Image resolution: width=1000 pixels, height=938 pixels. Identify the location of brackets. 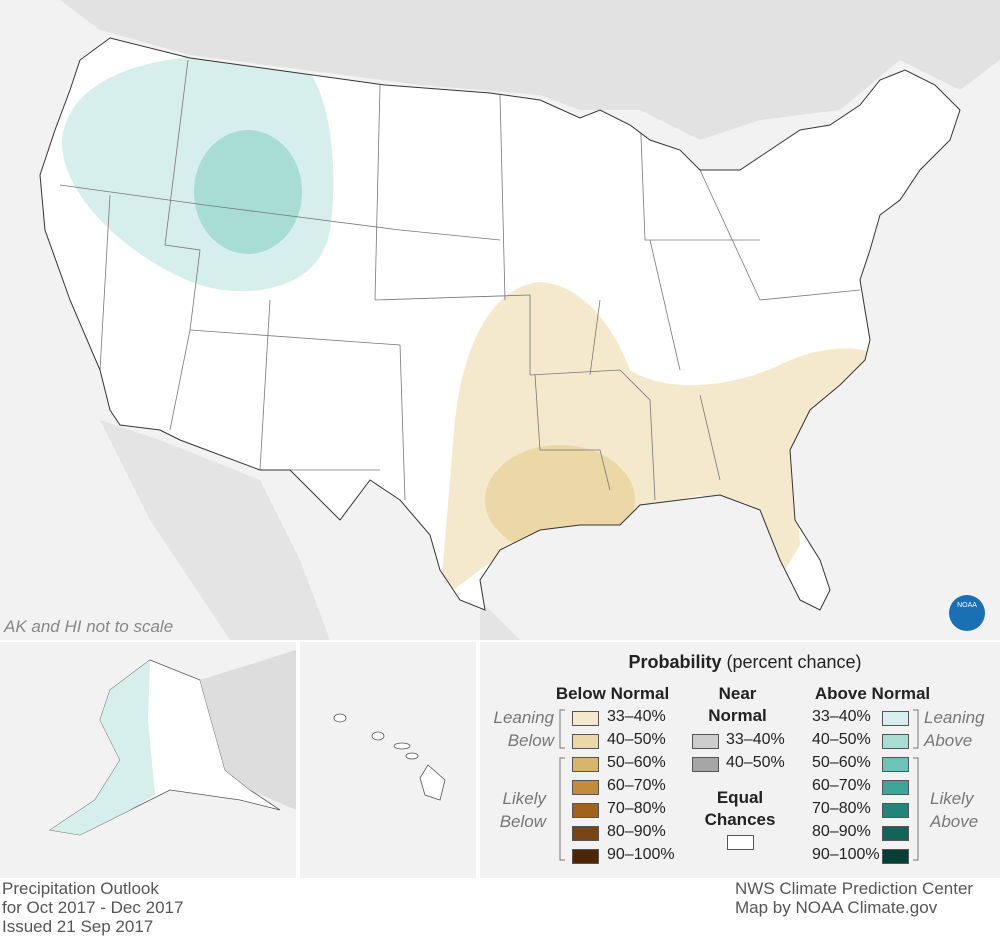
(739, 785).